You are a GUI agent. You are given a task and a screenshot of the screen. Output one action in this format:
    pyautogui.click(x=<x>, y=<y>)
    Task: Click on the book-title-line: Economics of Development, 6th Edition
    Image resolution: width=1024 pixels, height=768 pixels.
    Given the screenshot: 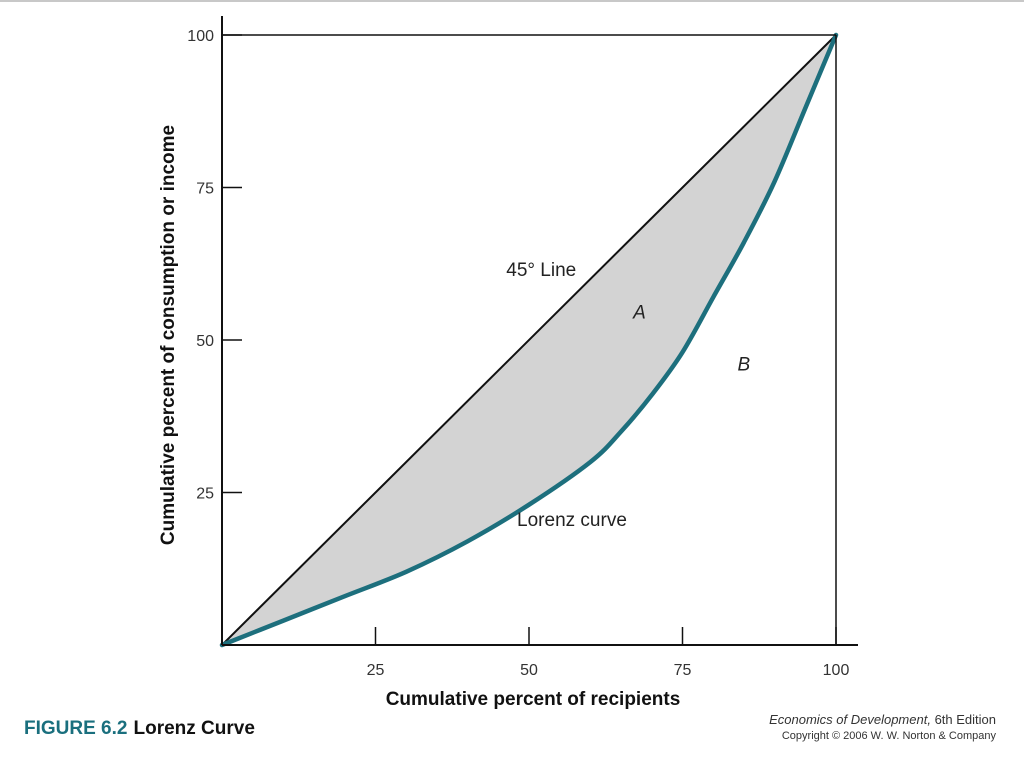 What is the action you would take?
    pyautogui.click(x=882, y=719)
    